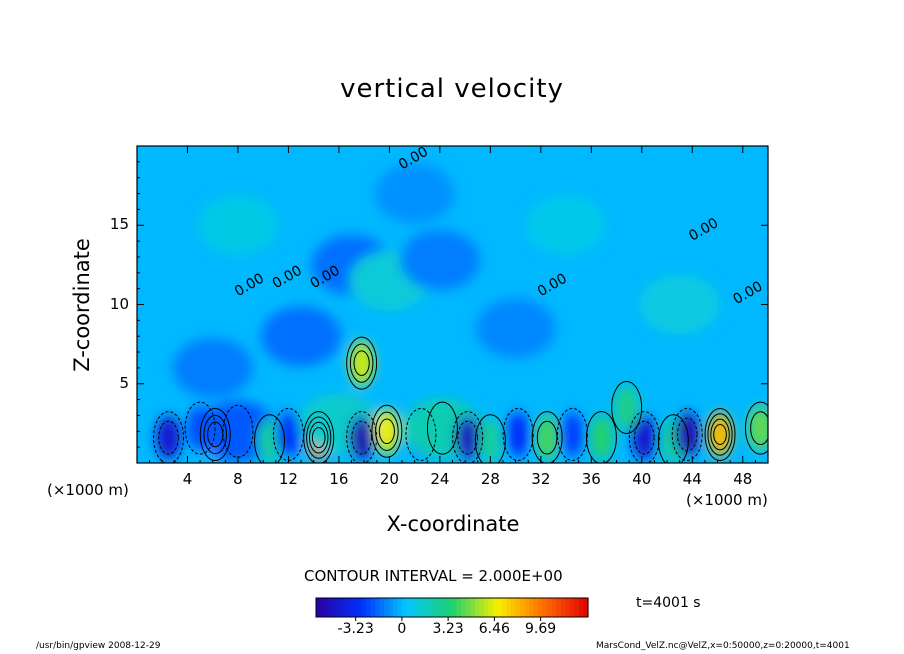 Image resolution: width=904 pixels, height=654 pixels. Describe the element at coordinates (88, 490) in the screenshot. I see `x-scale-label-left: (×1000 m)` at that location.